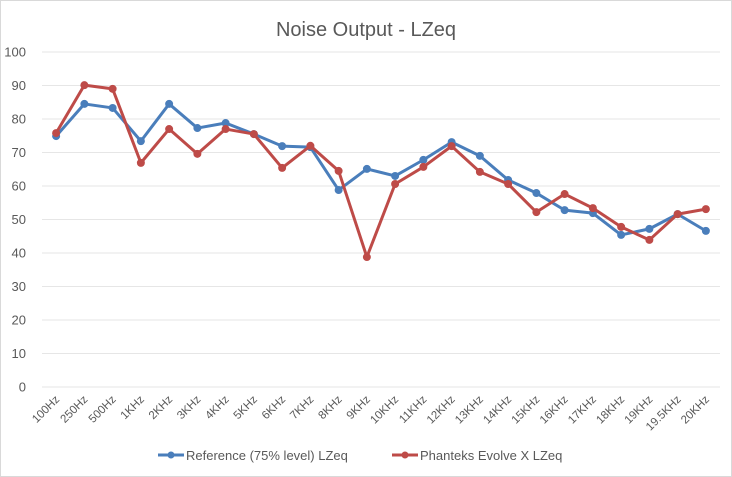 This screenshot has height=477, width=732. I want to click on x-tick-label: 5KHz, so click(246, 407).